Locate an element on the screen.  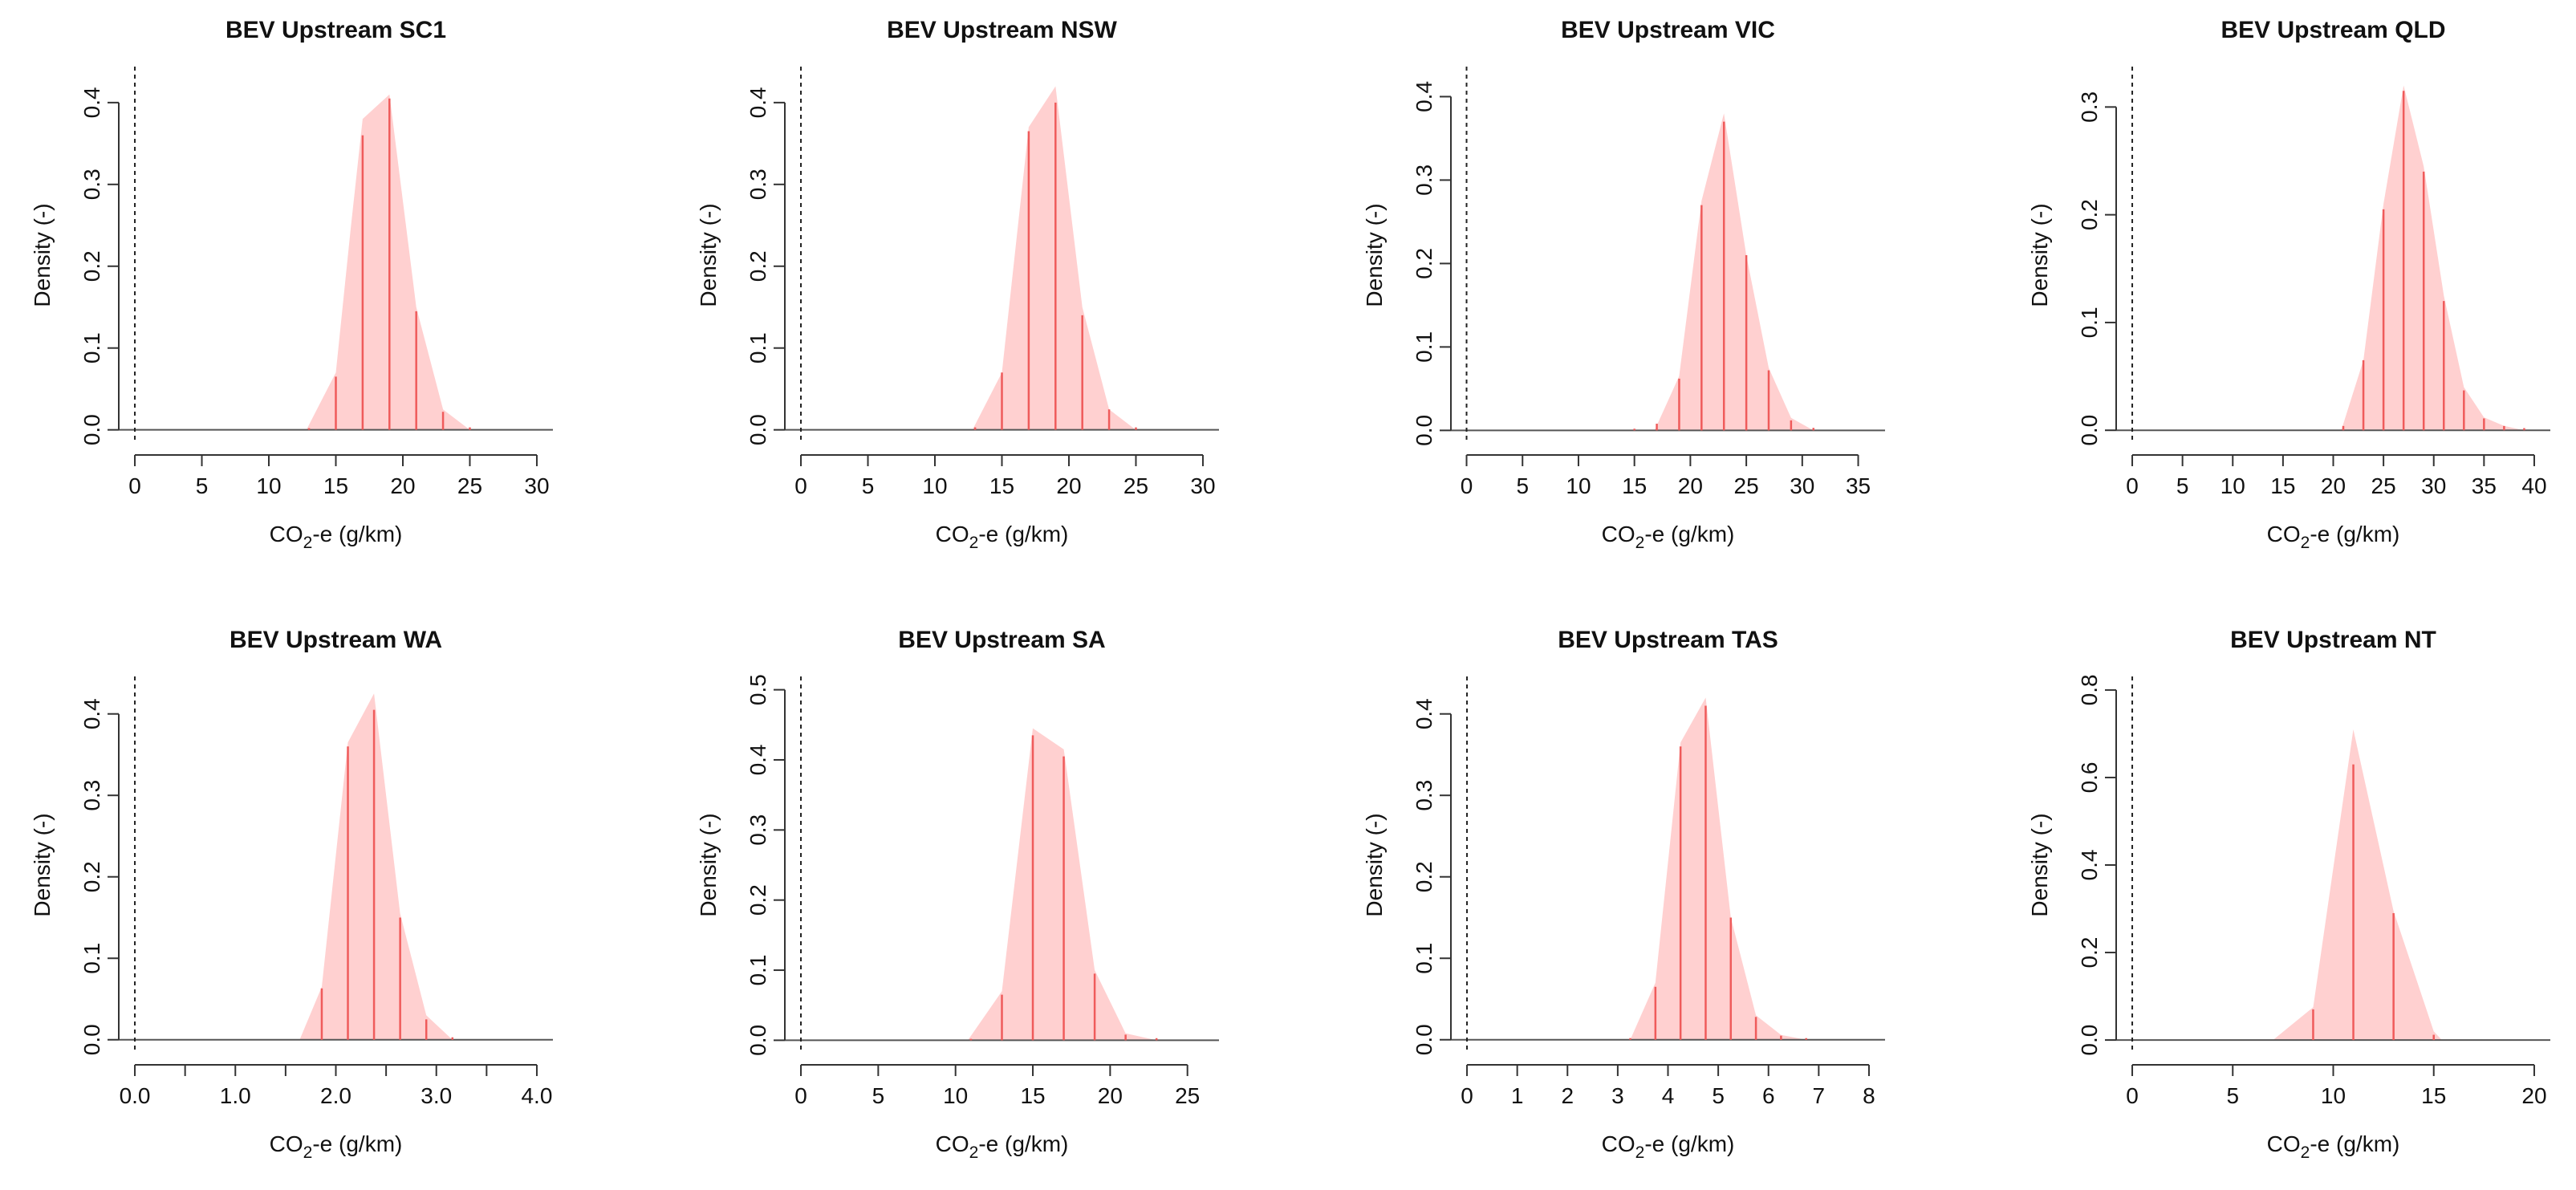
y-tick-label: 0.5 is located at coordinates (758, 689).